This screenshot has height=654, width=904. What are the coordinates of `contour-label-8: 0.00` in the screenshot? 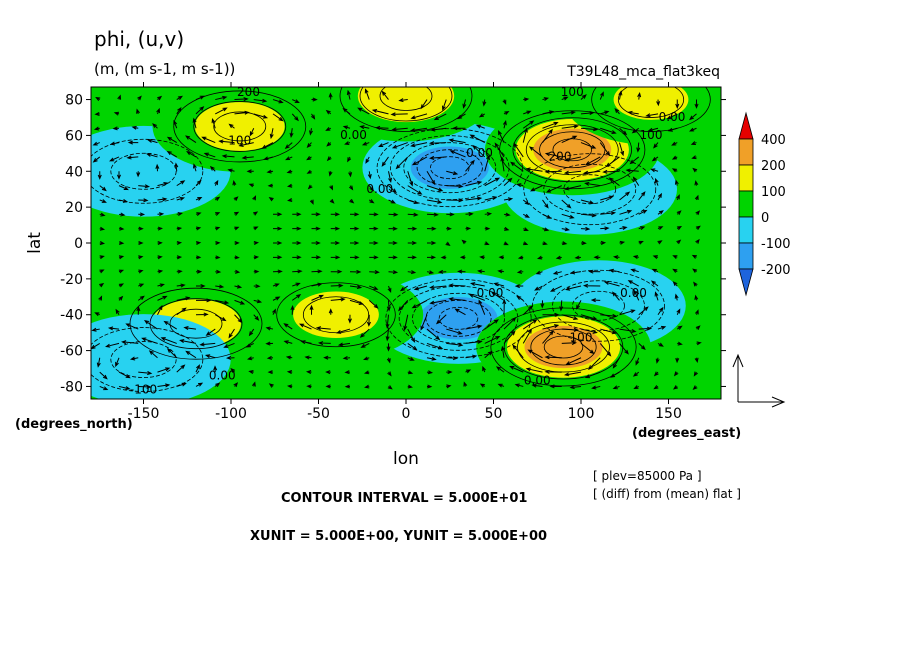 It's located at (379, 189).